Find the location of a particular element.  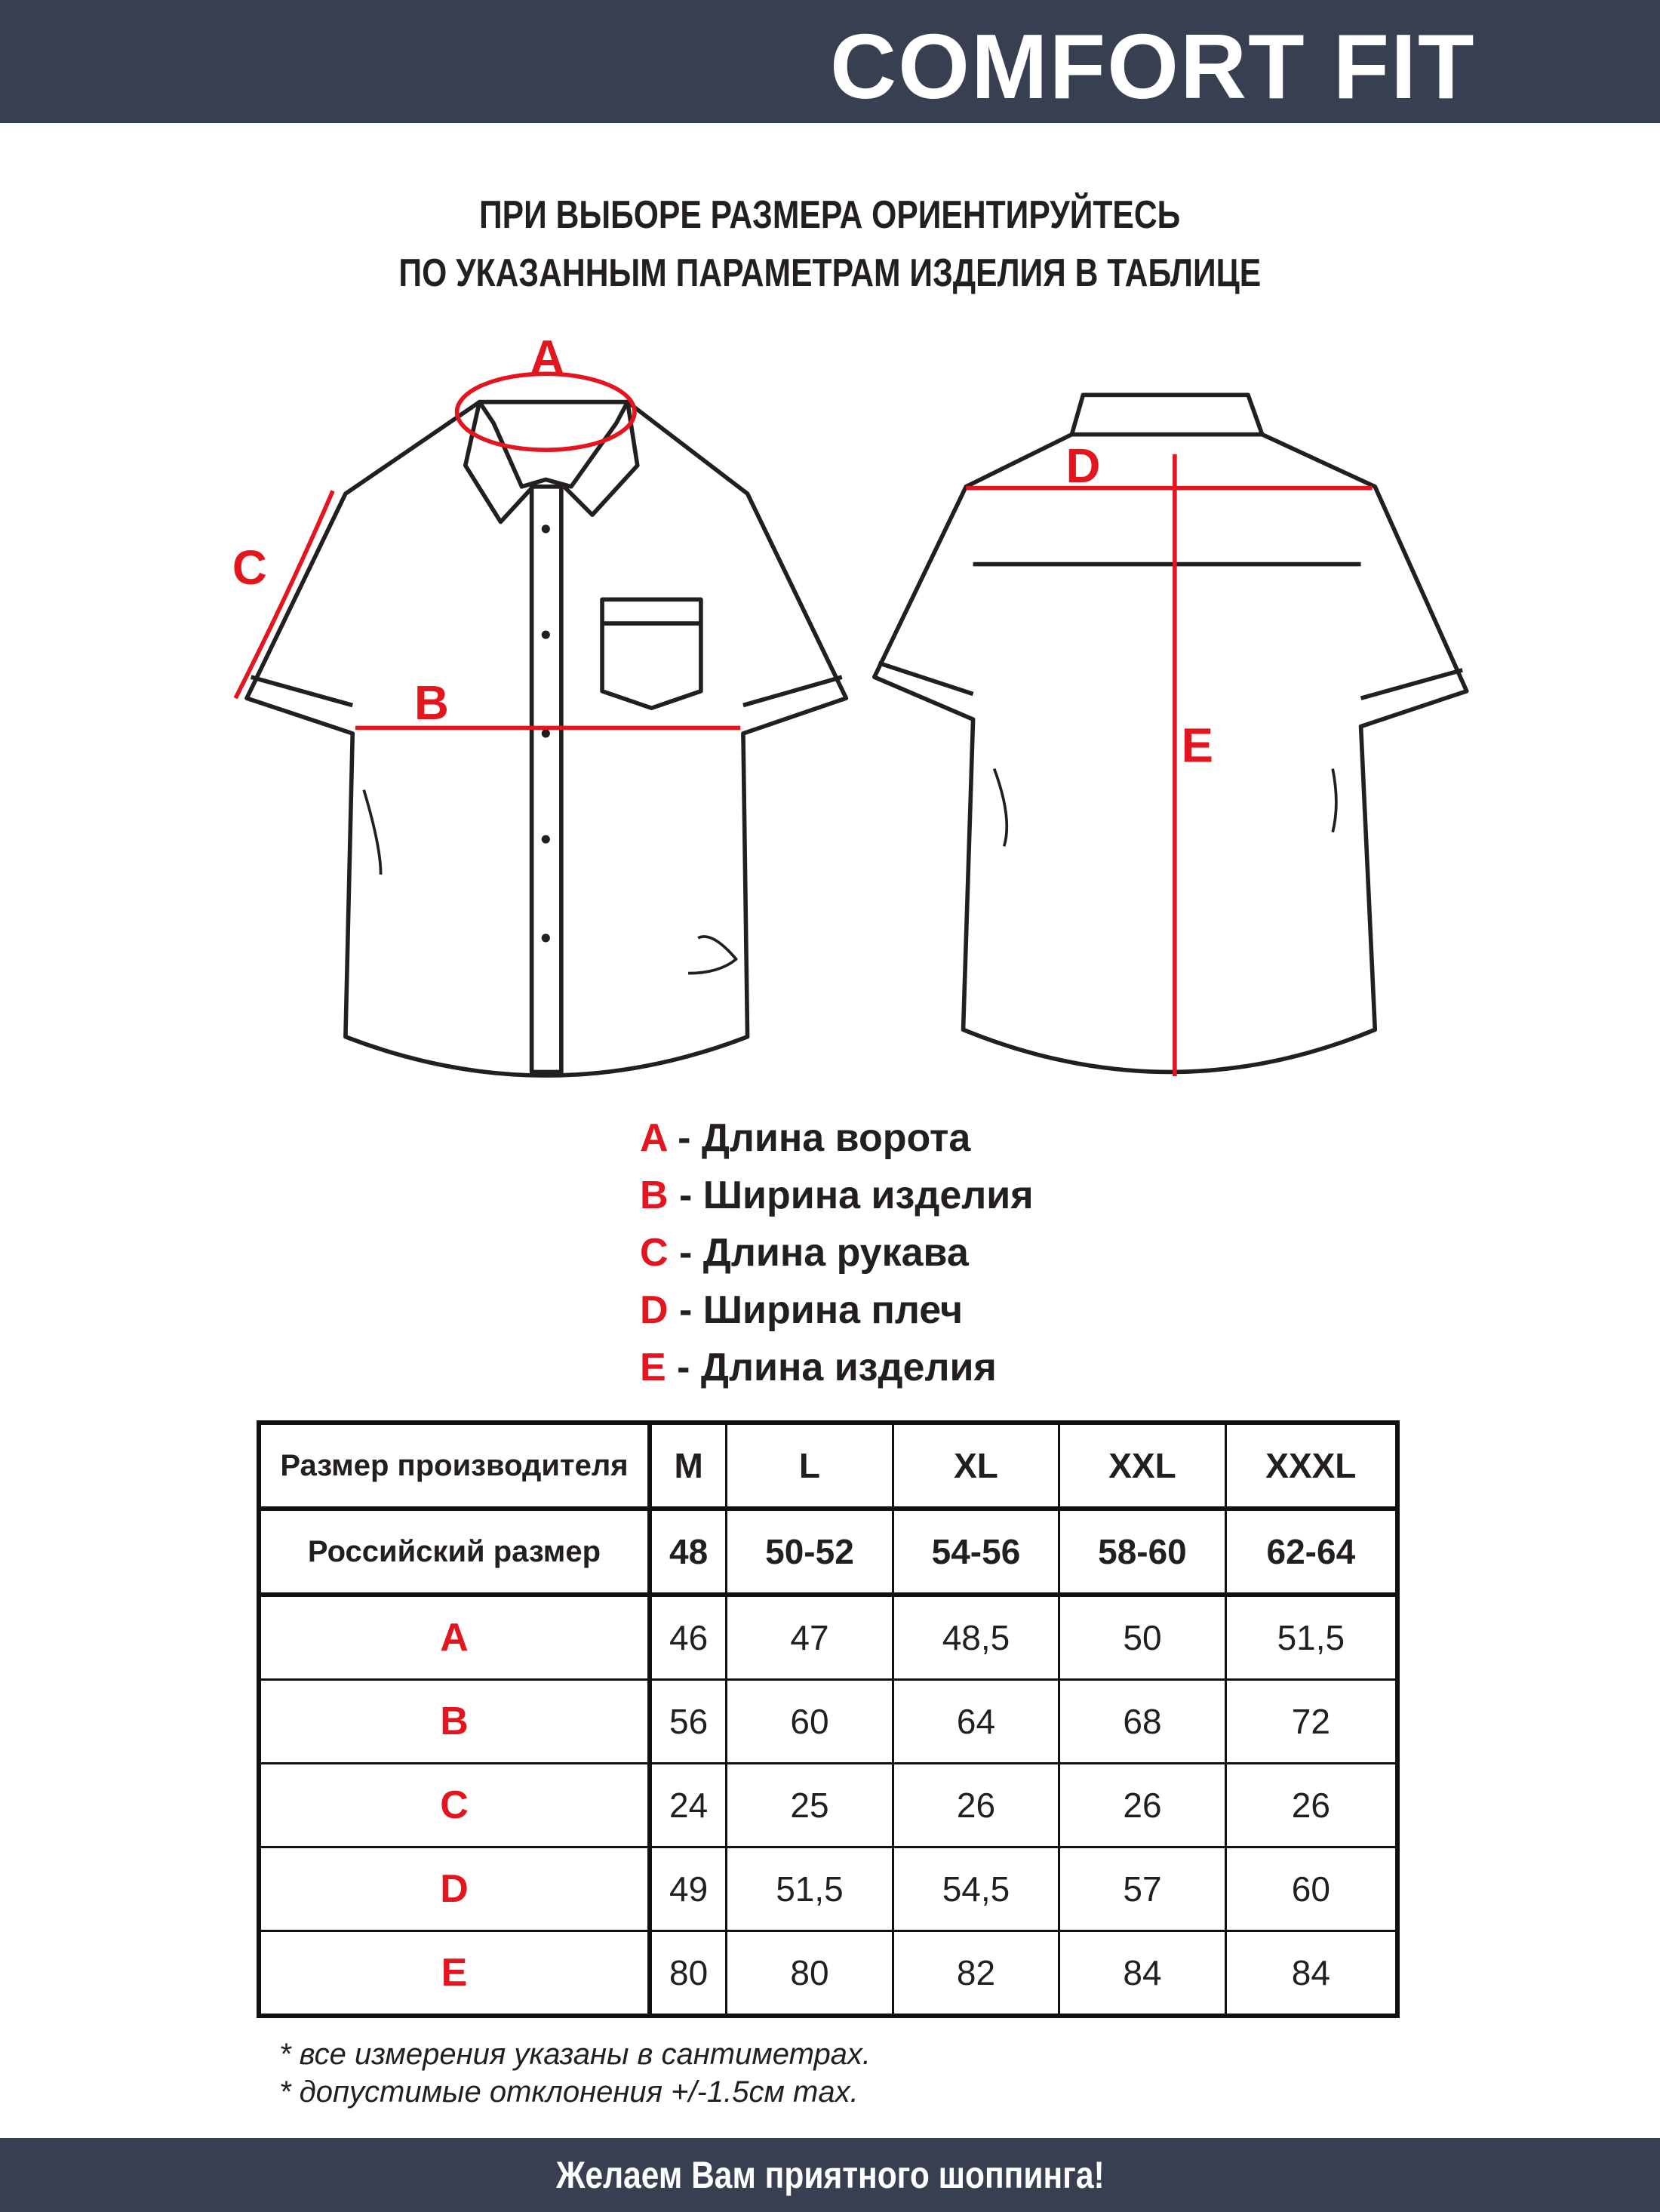

footnote-units: * все измерения указаны в сантиметрах. is located at coordinates (575, 2054).